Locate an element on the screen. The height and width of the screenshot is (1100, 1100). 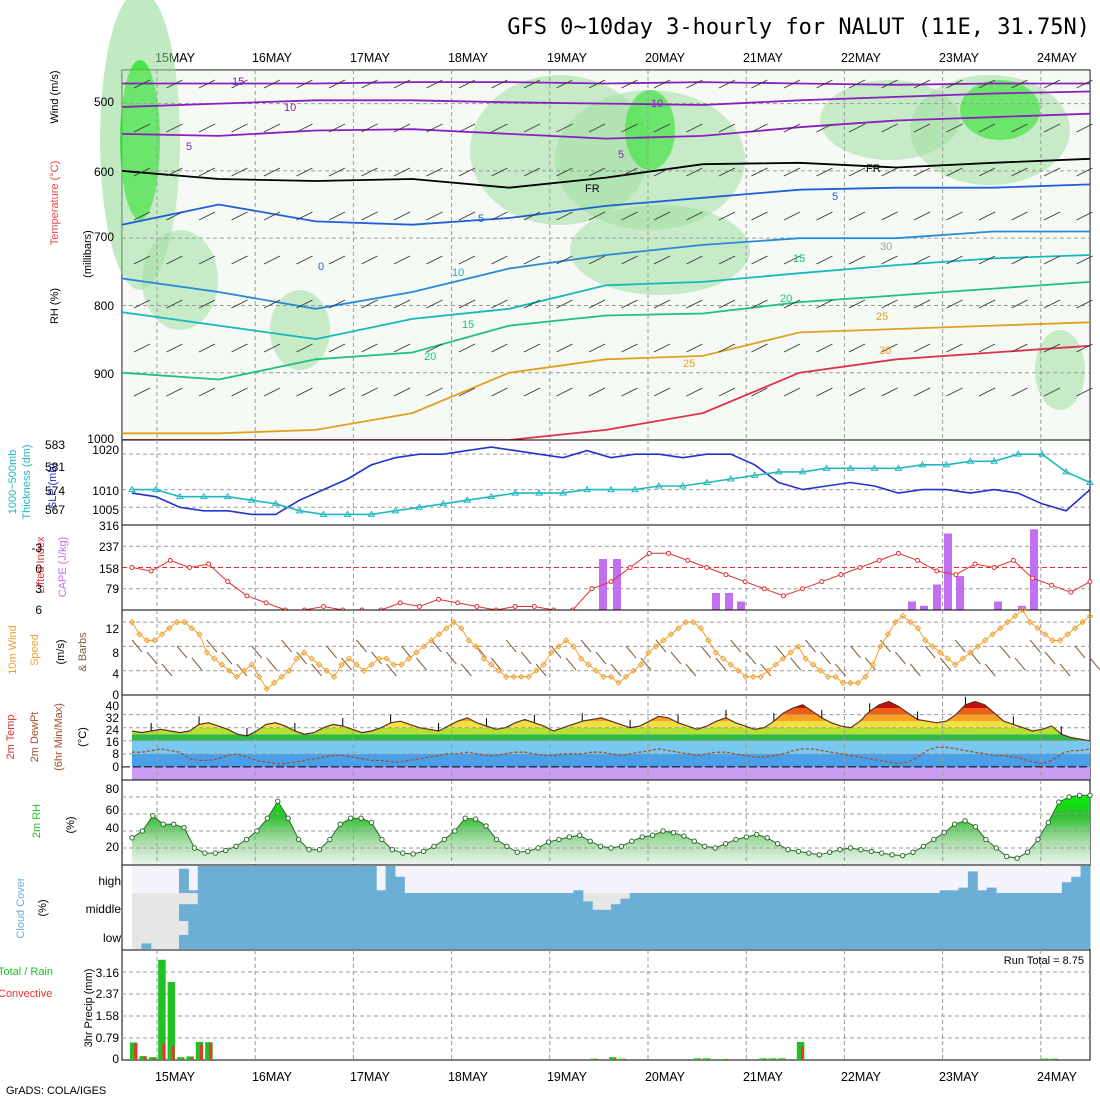
date-label: 20MAY is located at coordinates (665, 1077).